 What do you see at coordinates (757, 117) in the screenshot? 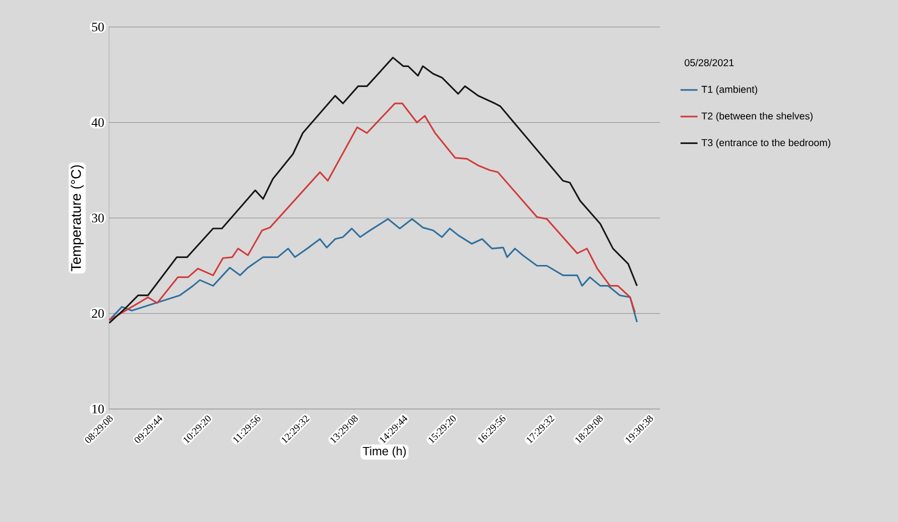
I see `legend-label: T2 (between the shelves)` at bounding box center [757, 117].